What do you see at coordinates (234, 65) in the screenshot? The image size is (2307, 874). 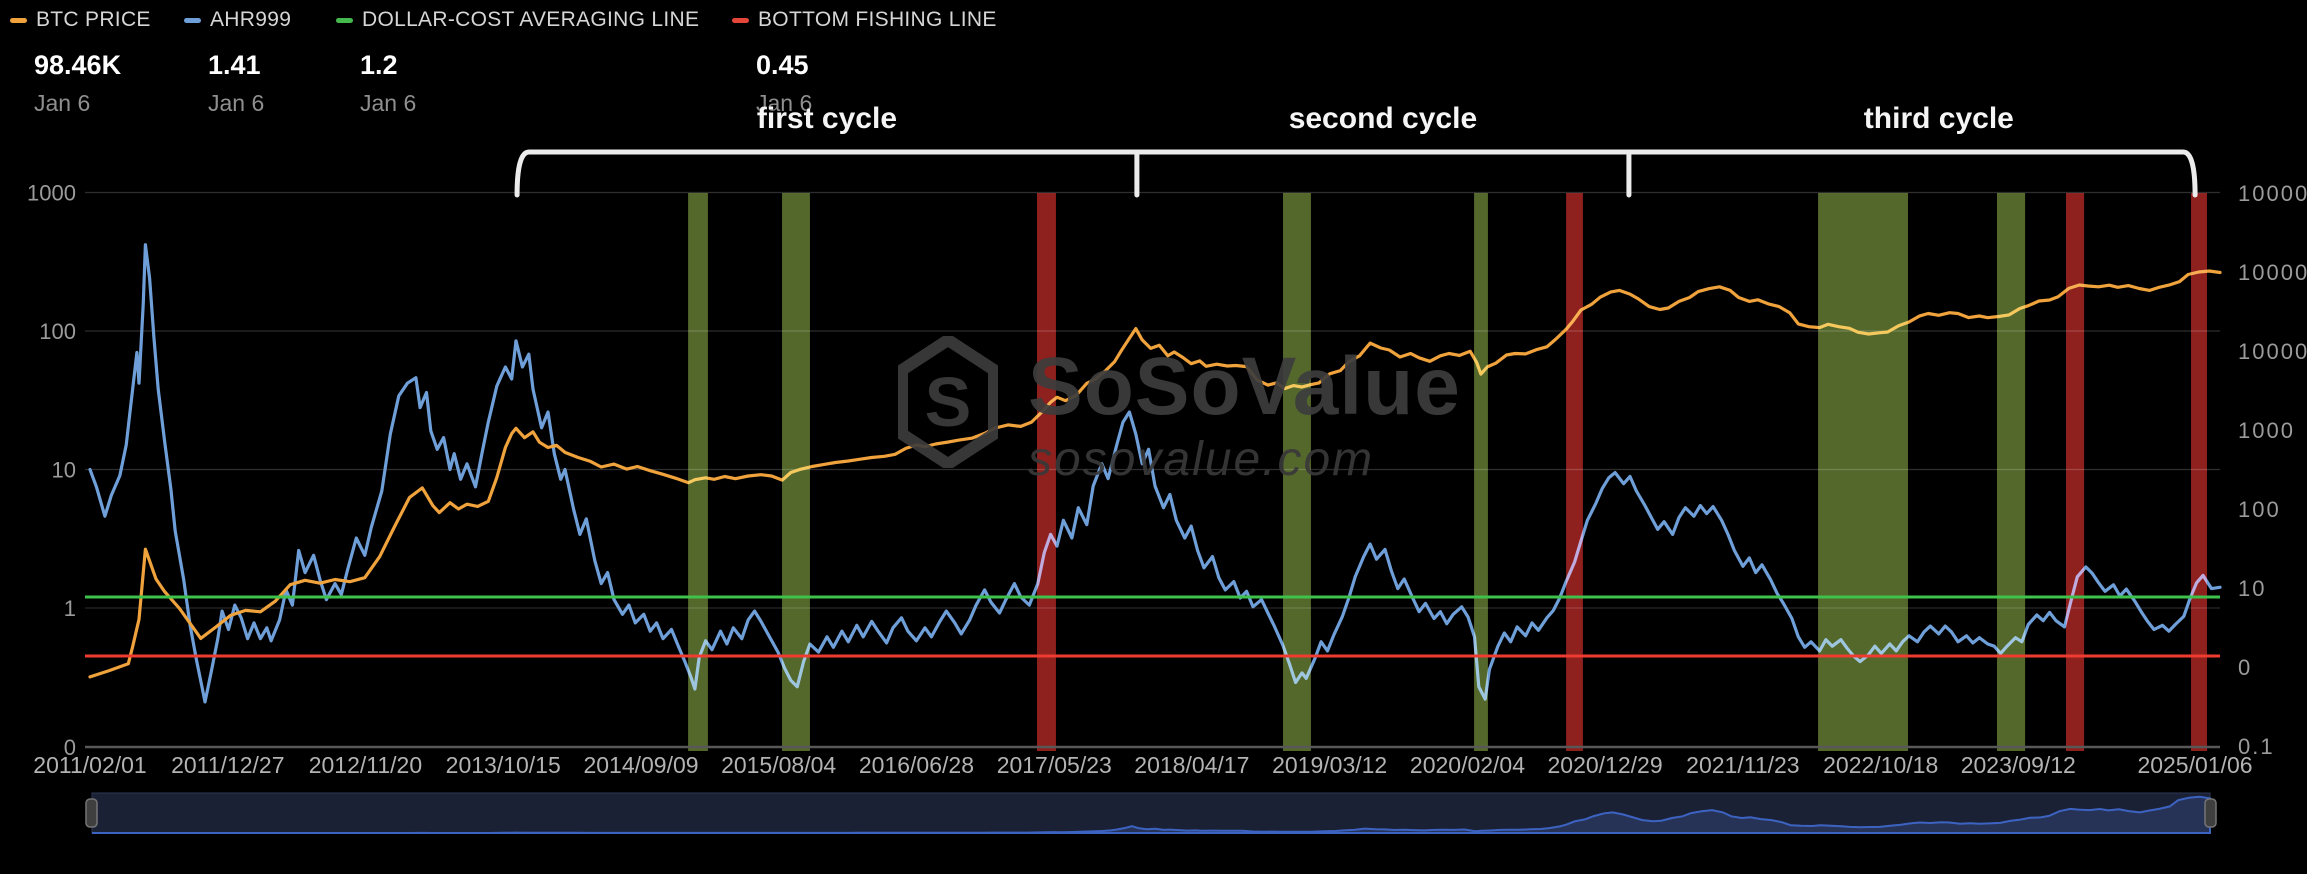 I see `ahr999-value: 1.41` at bounding box center [234, 65].